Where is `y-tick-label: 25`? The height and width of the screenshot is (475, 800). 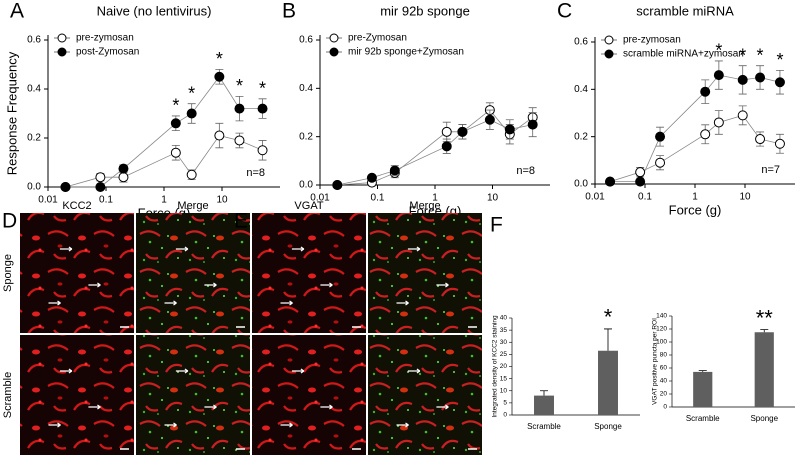 y-tick-label: 25 is located at coordinates (504, 354).